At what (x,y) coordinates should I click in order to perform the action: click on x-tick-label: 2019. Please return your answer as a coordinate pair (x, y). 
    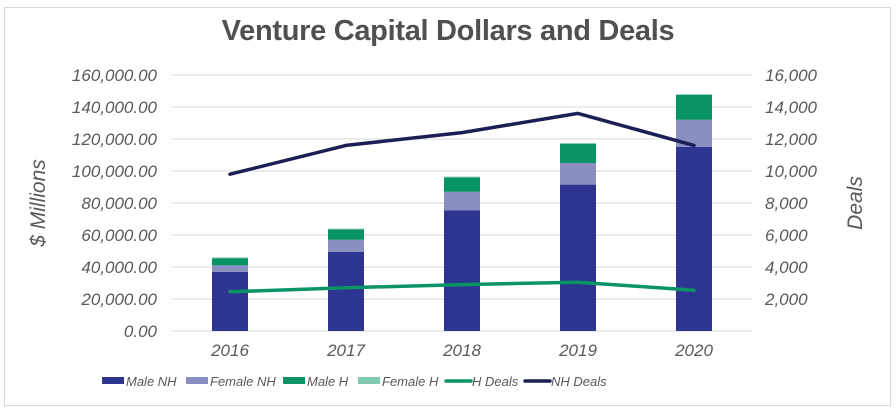
    Looking at the image, I should click on (577, 350).